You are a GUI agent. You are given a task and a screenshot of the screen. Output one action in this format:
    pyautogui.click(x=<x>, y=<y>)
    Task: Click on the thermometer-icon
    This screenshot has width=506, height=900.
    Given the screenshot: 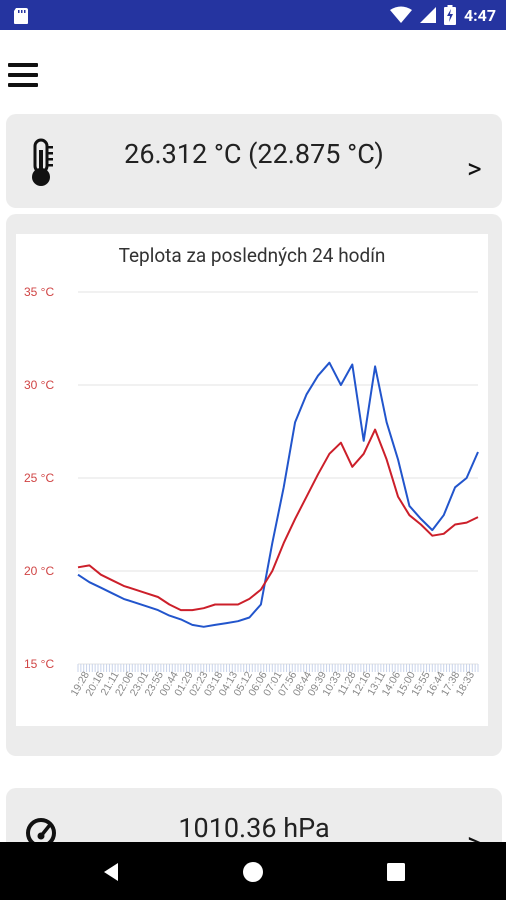 What is the action you would take?
    pyautogui.click(x=42, y=162)
    